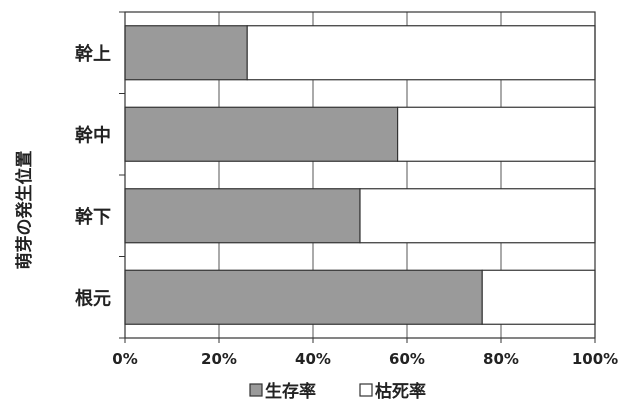 The image size is (633, 407). I want to click on category-label: 幹中, so click(93, 135).